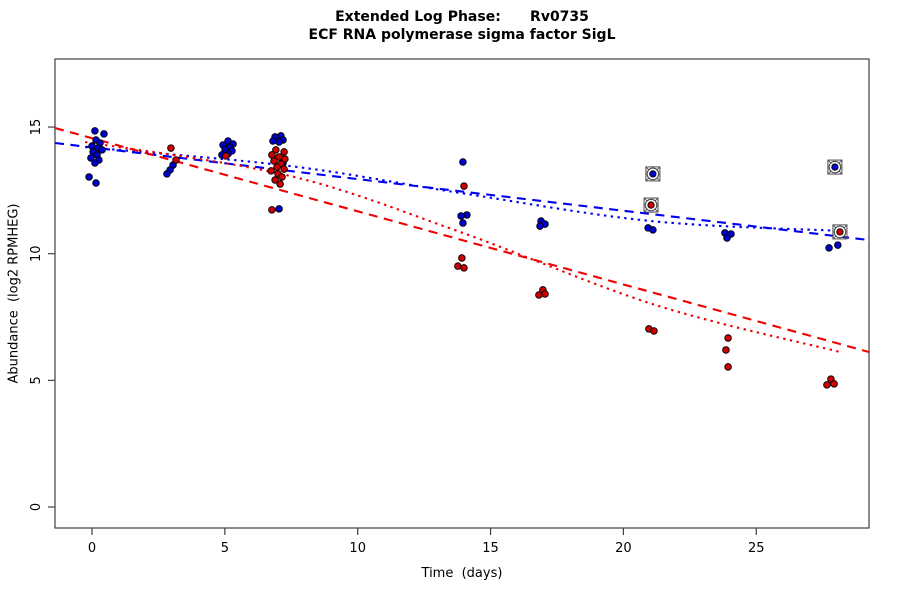 The height and width of the screenshot is (600, 900). I want to click on x-tick-label: 20, so click(623, 548).